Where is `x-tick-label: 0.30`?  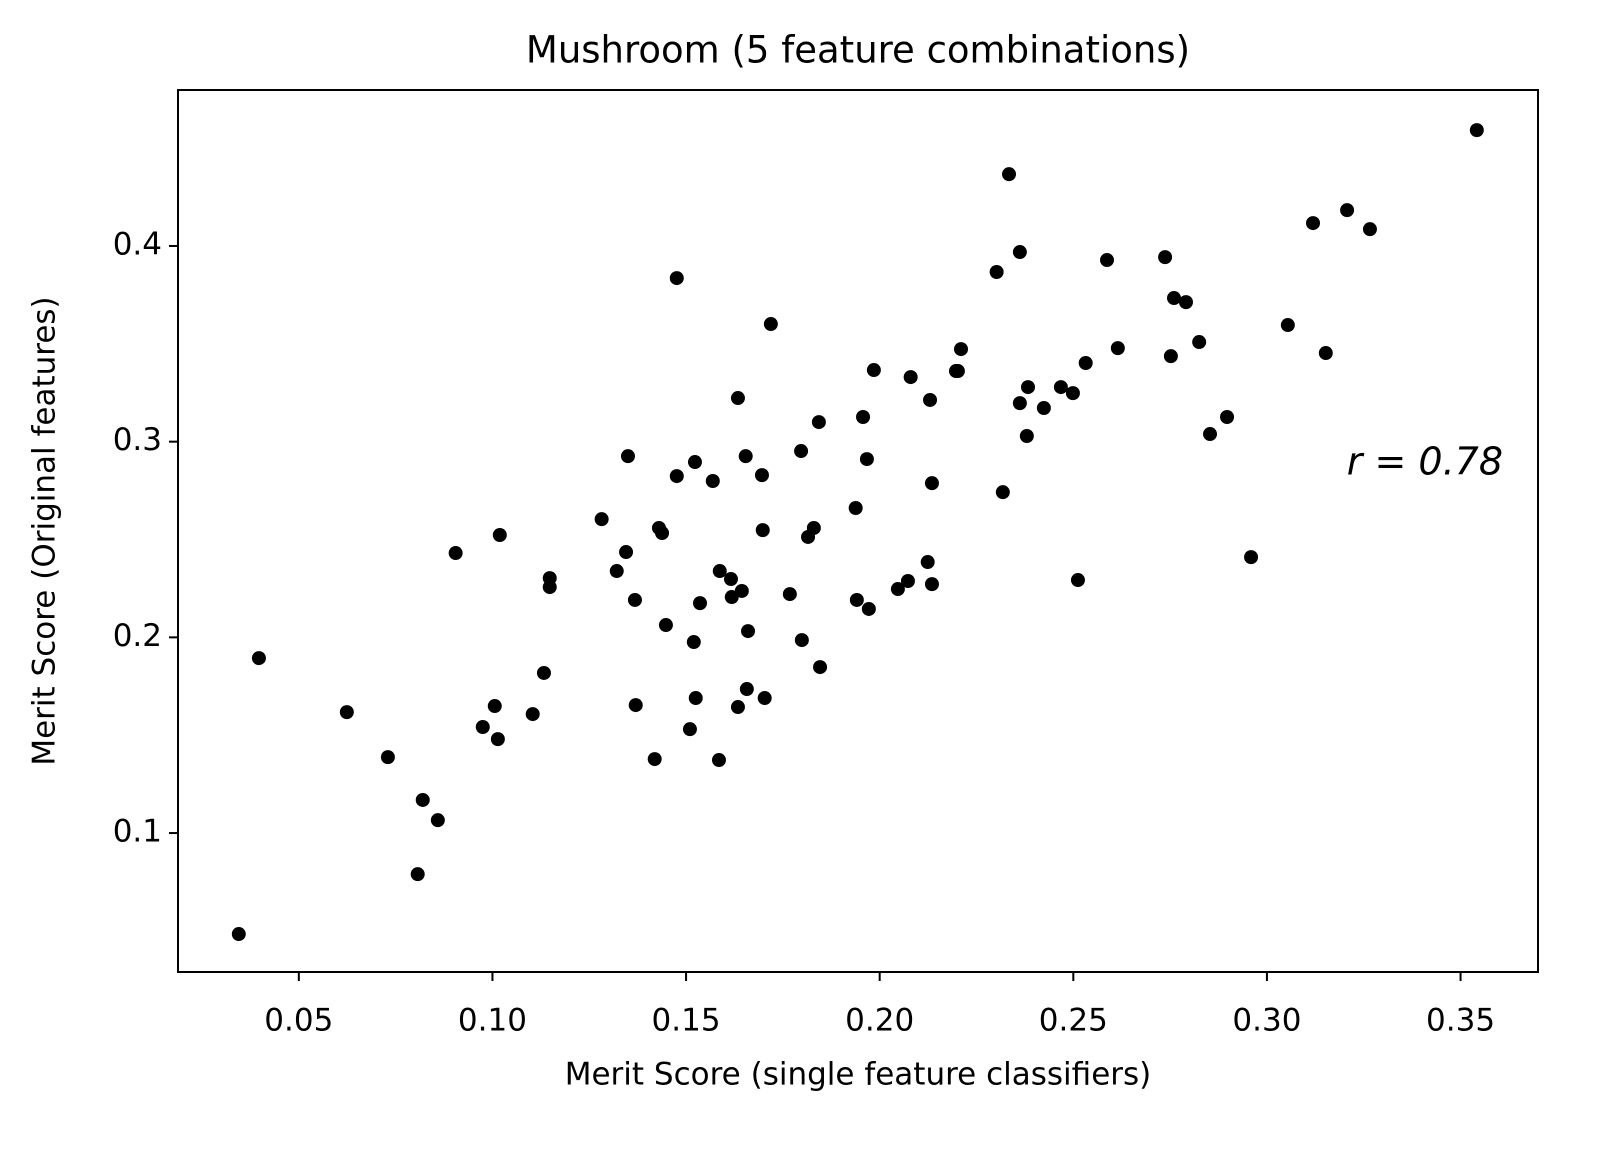 x-tick-label: 0.30 is located at coordinates (1266, 1021).